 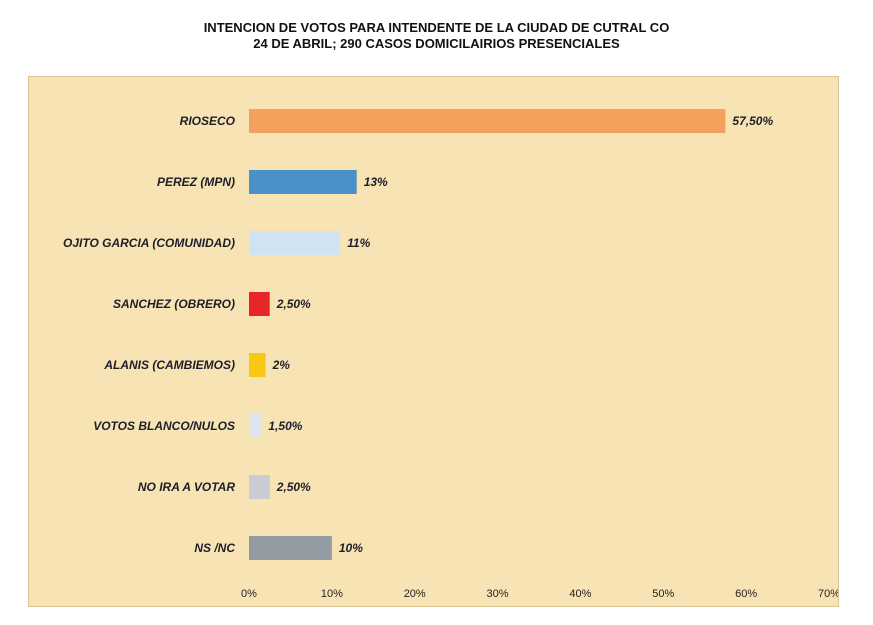 I want to click on value-label-4: 2%, so click(x=281, y=365).